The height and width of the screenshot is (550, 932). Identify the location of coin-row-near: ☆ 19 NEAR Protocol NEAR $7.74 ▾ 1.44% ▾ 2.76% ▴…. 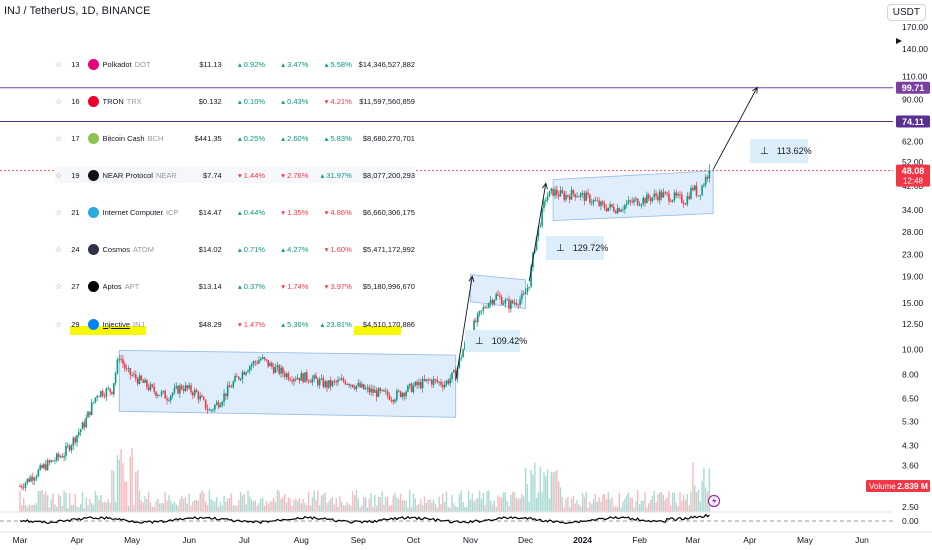
(235, 175).